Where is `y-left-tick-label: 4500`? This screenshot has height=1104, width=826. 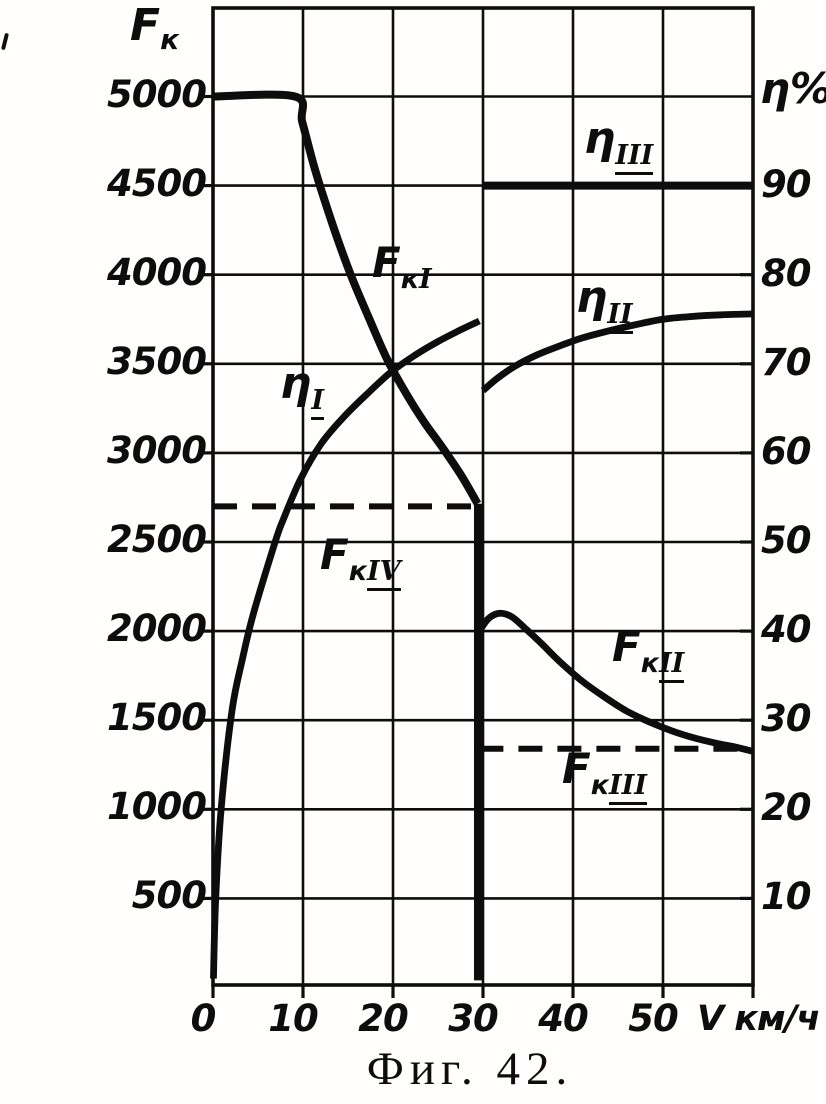
y-left-tick-label: 4500 is located at coordinates (157, 183).